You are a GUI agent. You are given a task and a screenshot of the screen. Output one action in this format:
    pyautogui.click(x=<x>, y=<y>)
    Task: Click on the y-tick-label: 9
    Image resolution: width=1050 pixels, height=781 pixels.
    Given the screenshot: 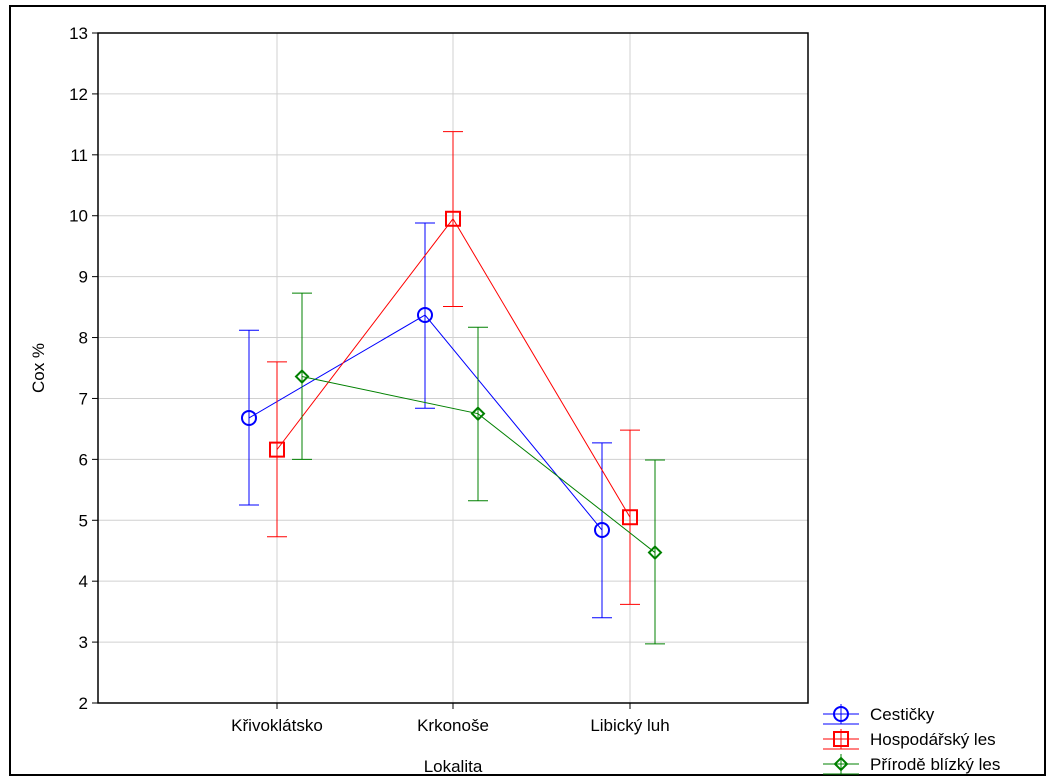 What is the action you would take?
    pyautogui.click(x=83, y=277)
    